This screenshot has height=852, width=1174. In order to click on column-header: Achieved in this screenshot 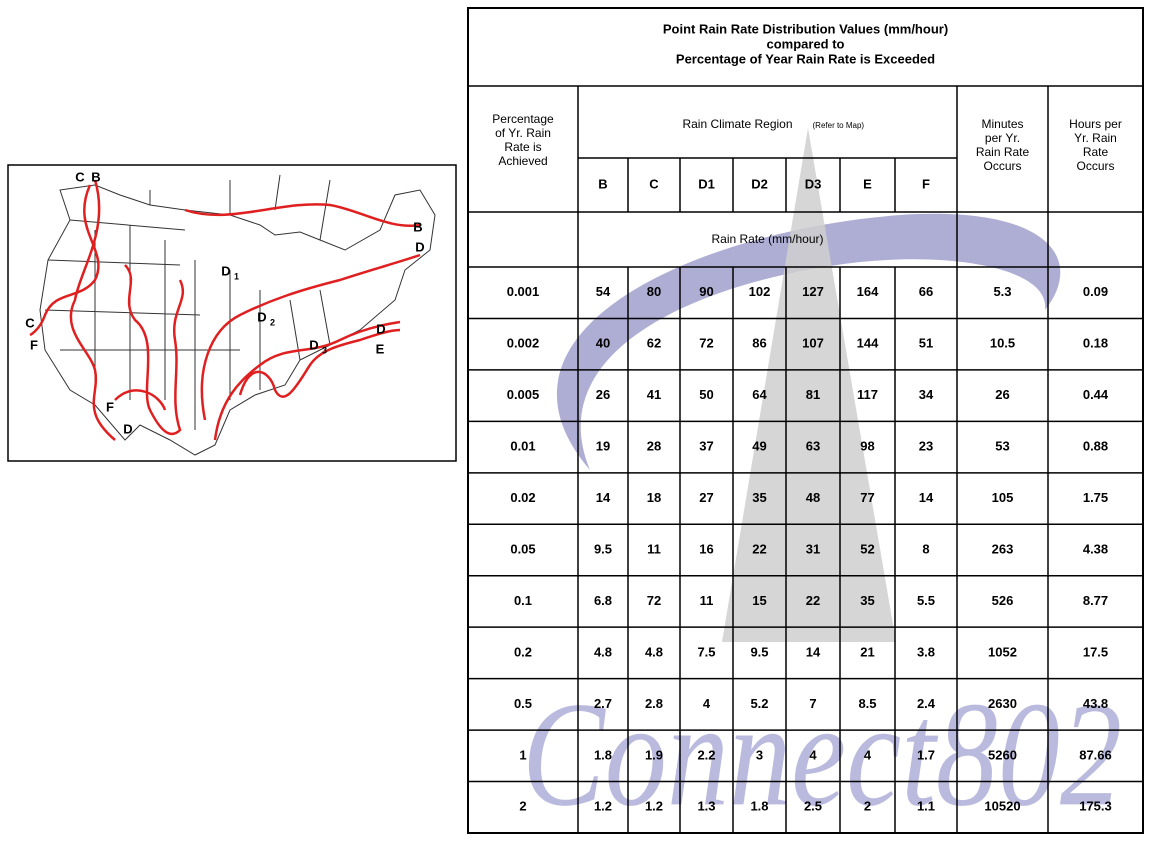, I will do `click(522, 161)`.